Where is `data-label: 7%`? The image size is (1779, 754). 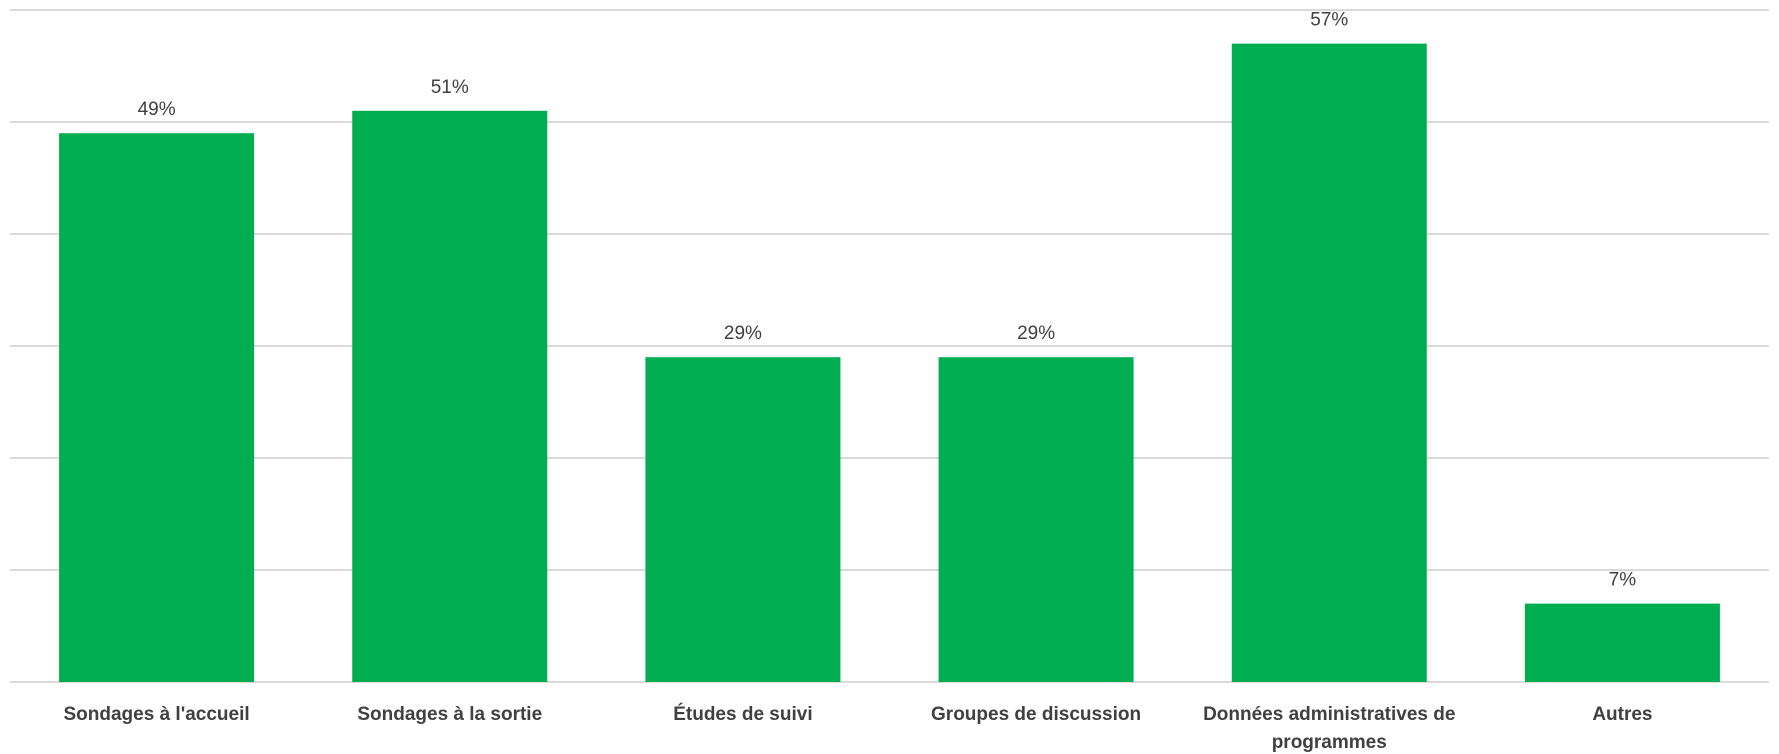
data-label: 7% is located at coordinates (1623, 580).